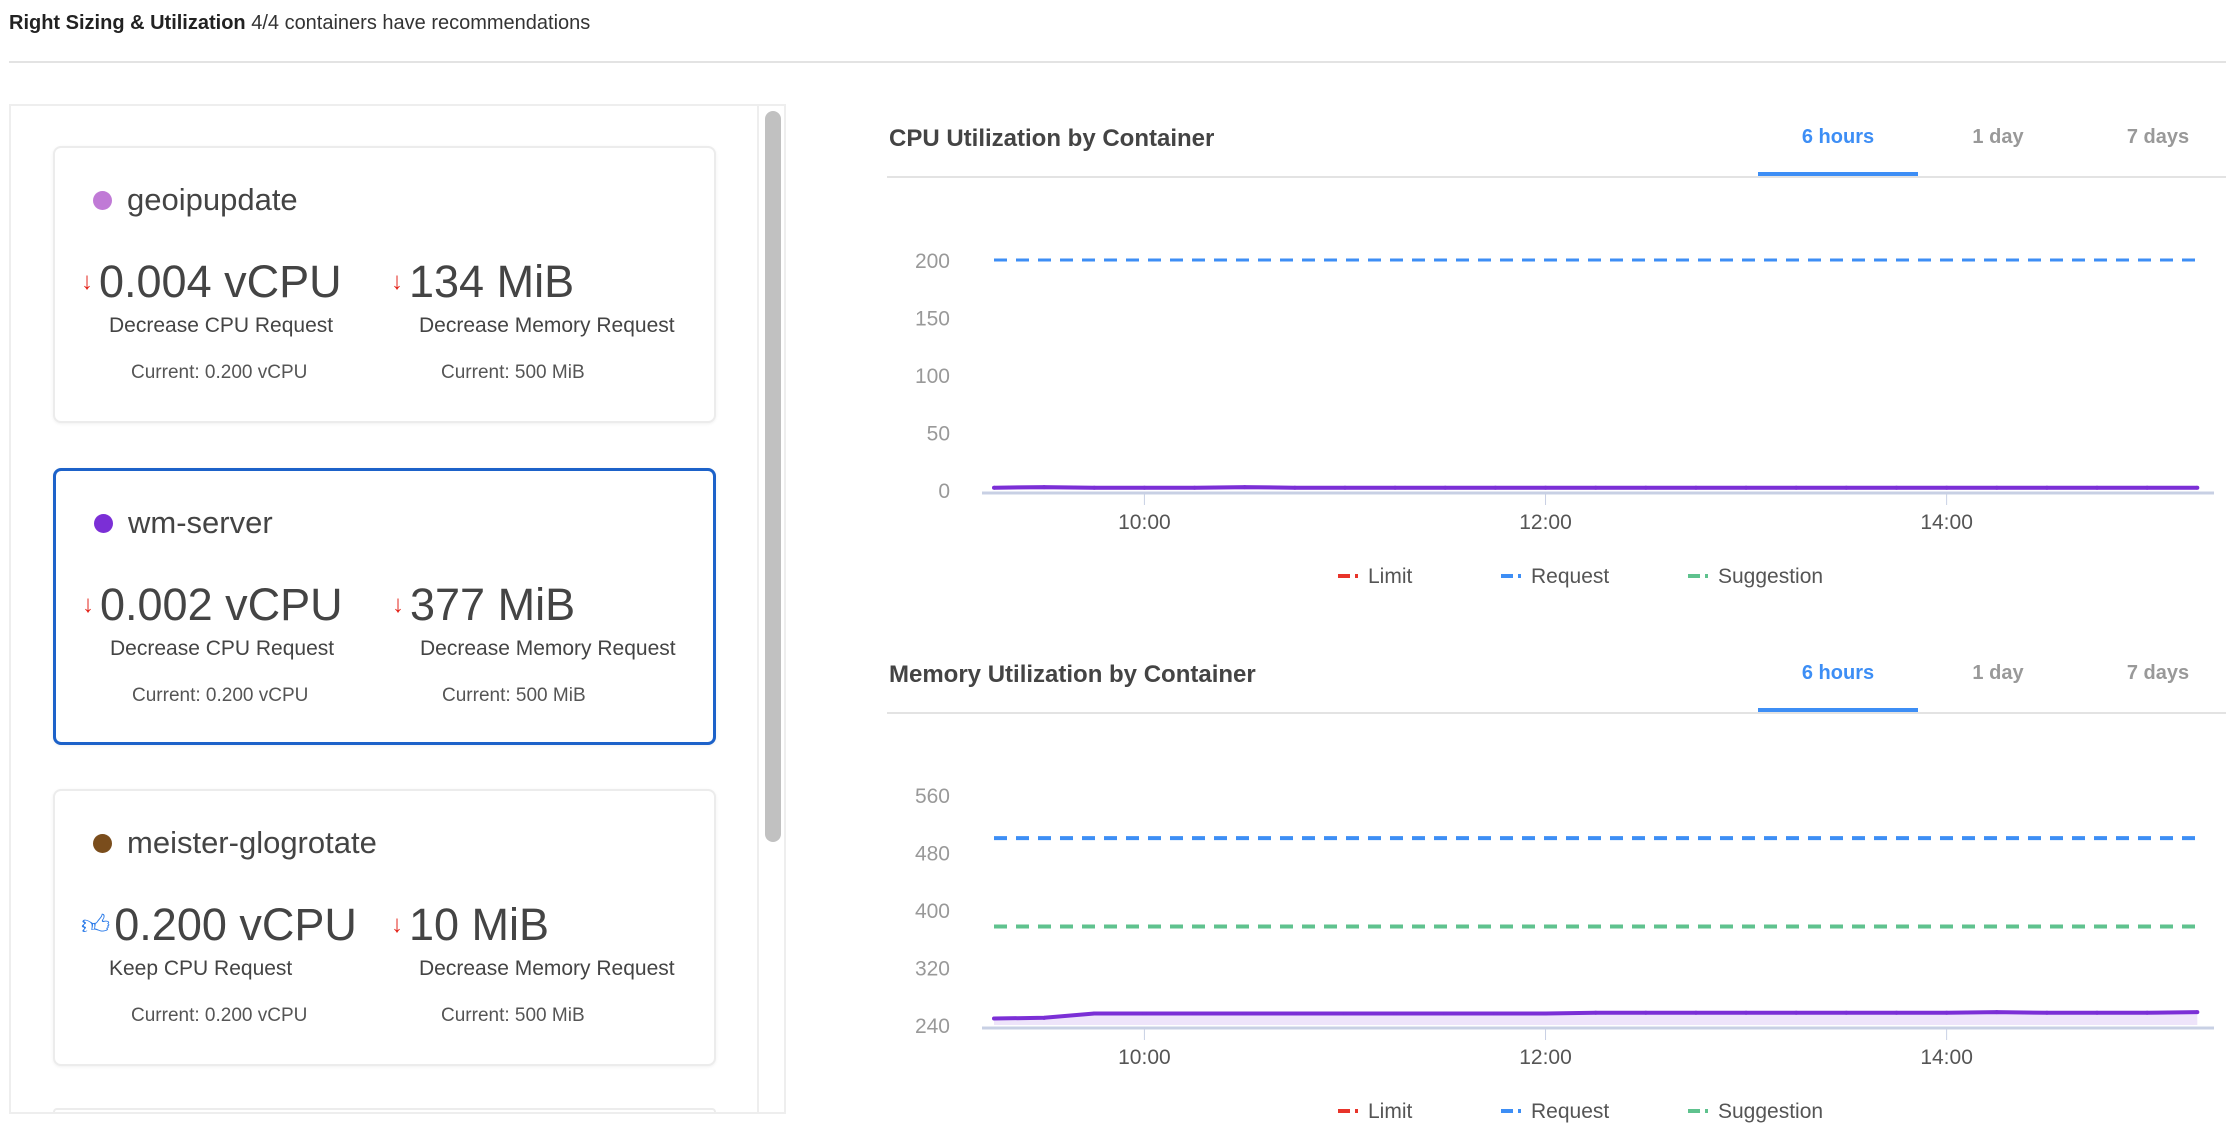  Describe the element at coordinates (1946, 1057) in the screenshot. I see `x-tick-label: 14:00` at that location.